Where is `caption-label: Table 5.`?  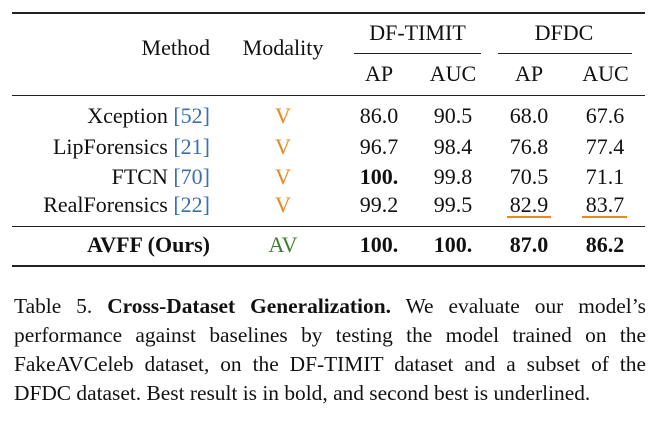 caption-label: Table 5. is located at coordinates (53, 306).